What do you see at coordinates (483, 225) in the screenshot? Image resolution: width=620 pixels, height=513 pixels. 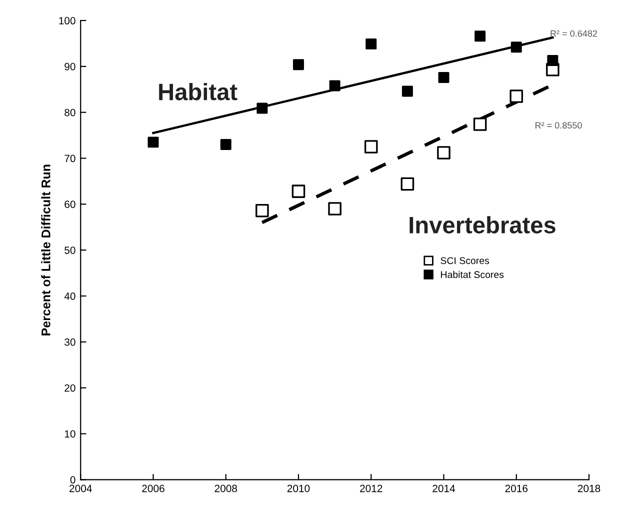 I see `annotation: Invertebrates` at bounding box center [483, 225].